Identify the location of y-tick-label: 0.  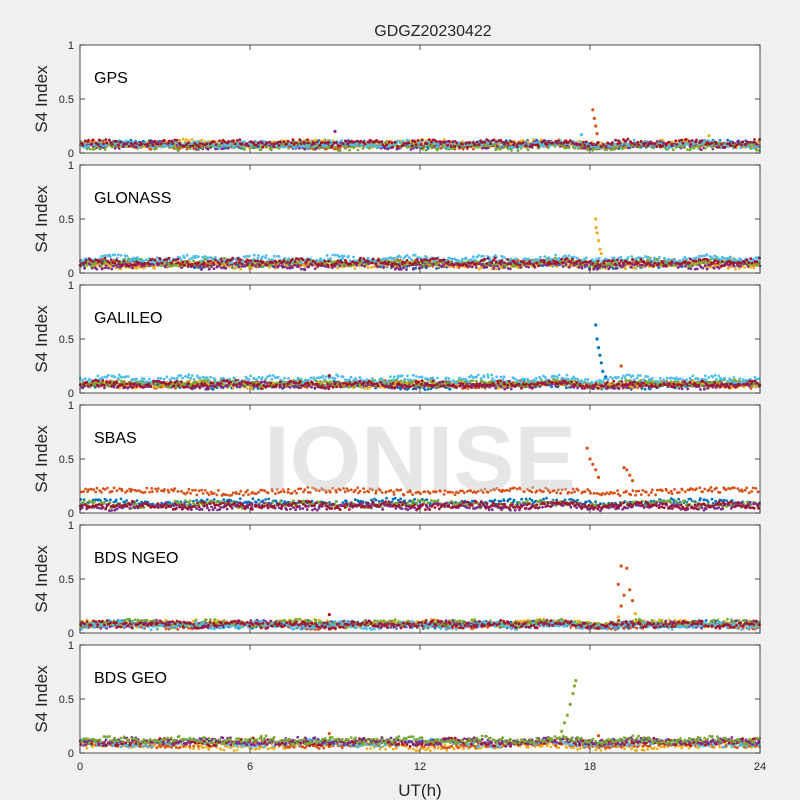
(71, 154).